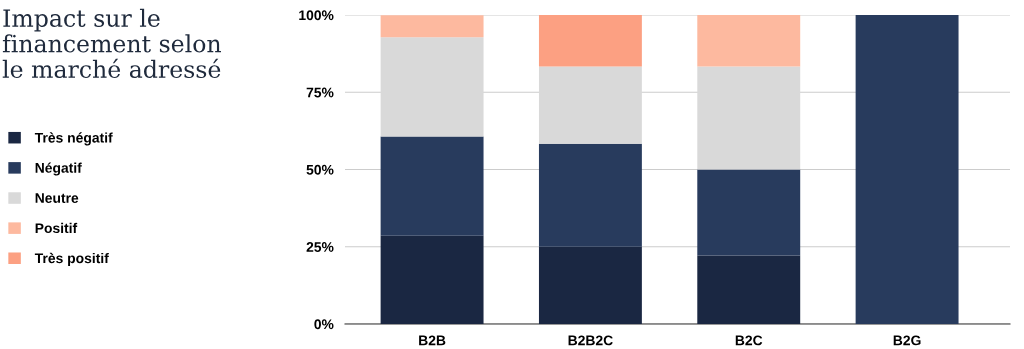  What do you see at coordinates (590, 340) in the screenshot?
I see `x-tick-label: B2B2C` at bounding box center [590, 340].